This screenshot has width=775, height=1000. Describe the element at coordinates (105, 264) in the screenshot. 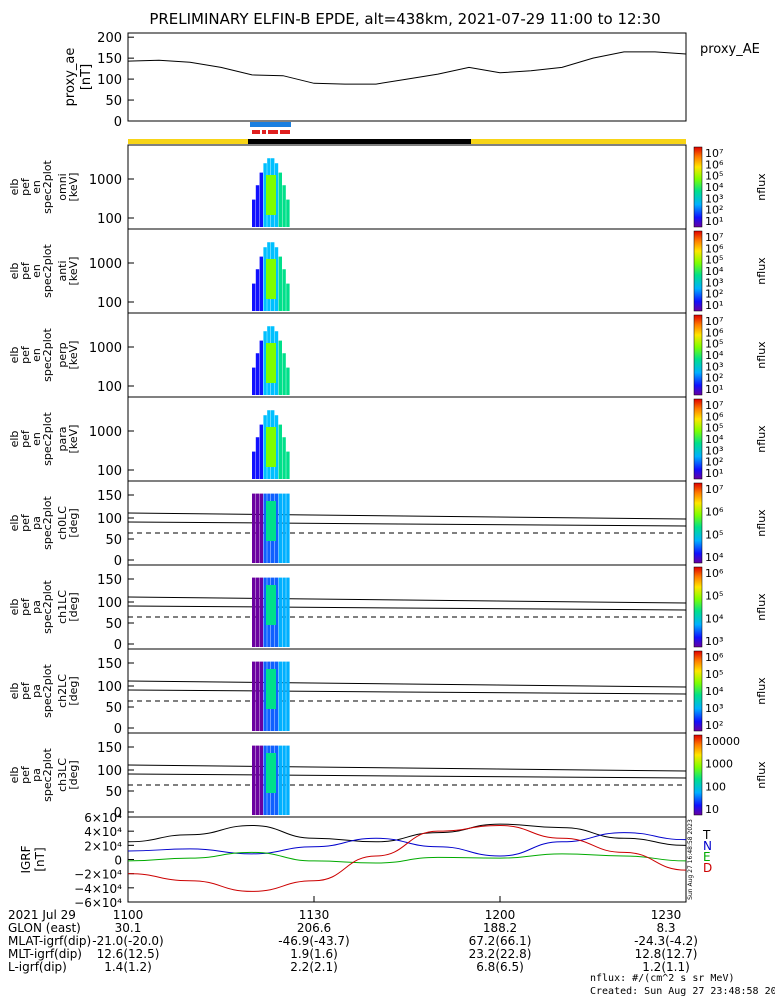

I see `ytick-label: 1000` at that location.